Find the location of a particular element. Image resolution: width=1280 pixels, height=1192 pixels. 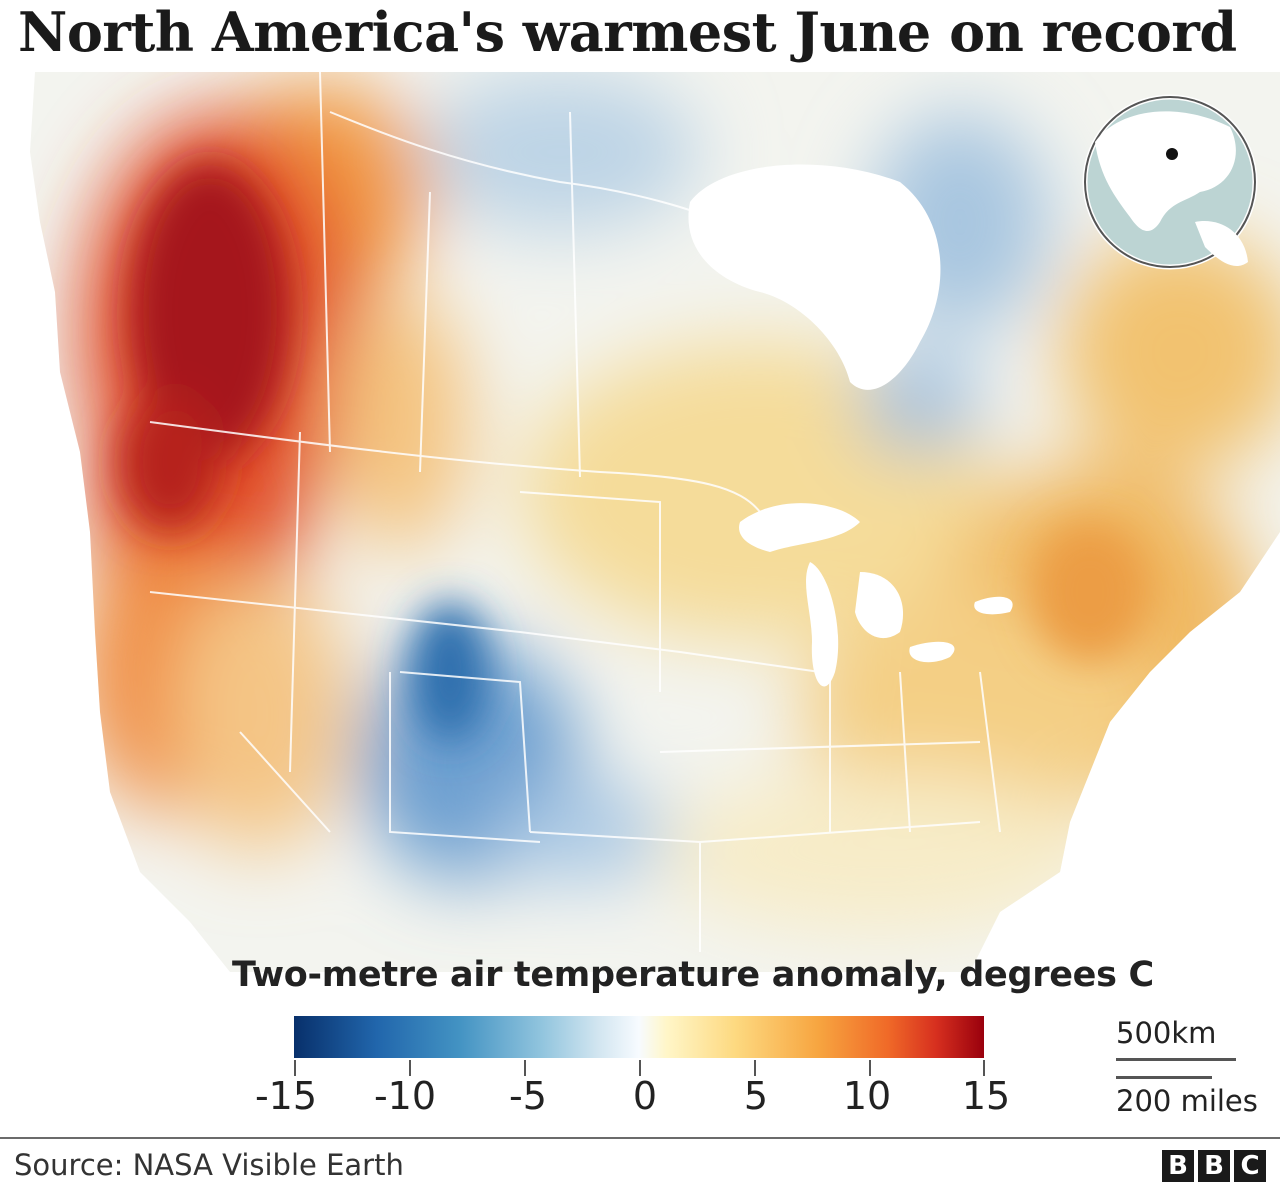

scale-km-line is located at coordinates (1176, 1059).